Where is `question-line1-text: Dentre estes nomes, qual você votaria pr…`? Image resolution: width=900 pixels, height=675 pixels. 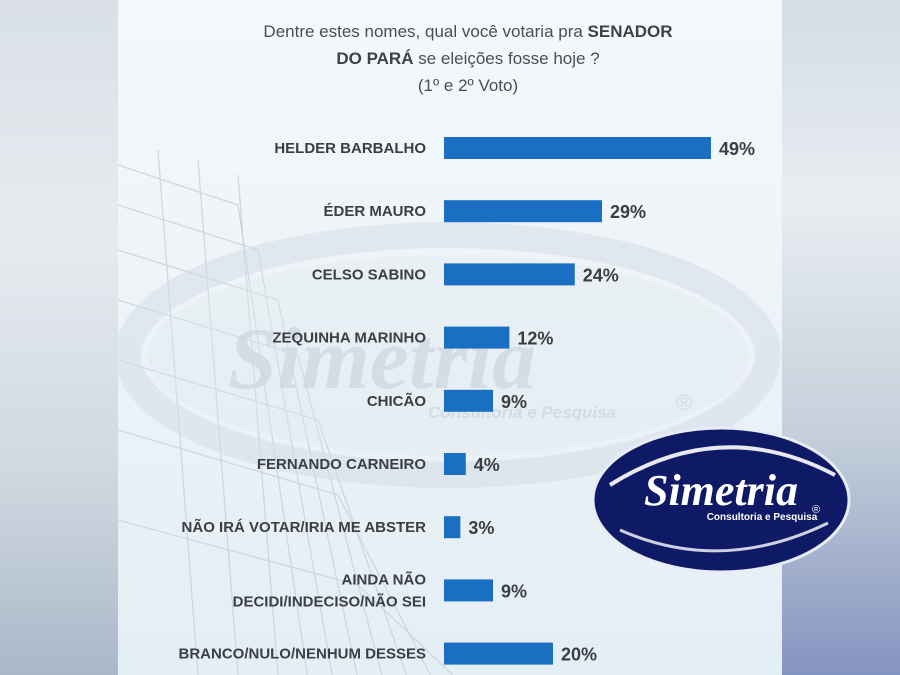
question-line1-text: Dentre estes nomes, qual você votaria pr… is located at coordinates (425, 31).